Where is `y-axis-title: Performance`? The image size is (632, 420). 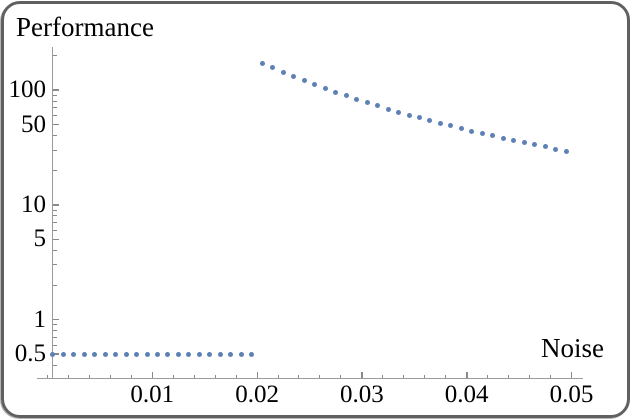 y-axis-title: Performance is located at coordinates (85, 27).